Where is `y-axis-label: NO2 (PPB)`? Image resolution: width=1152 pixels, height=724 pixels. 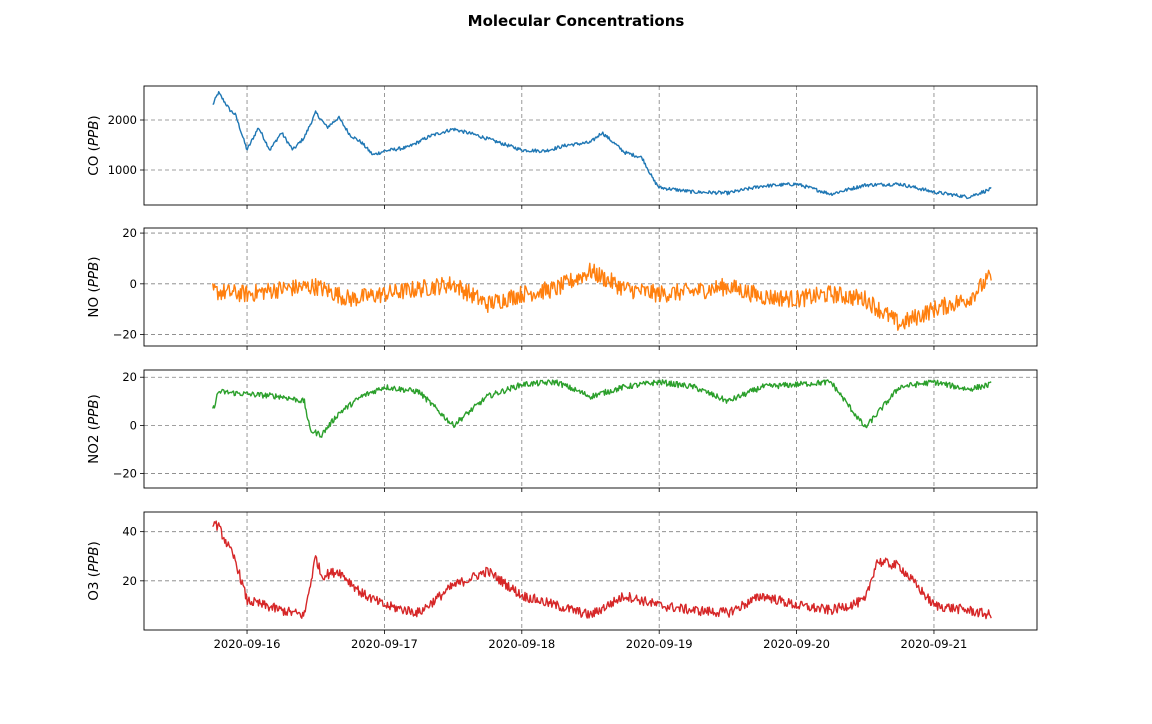 y-axis-label: NO2 (PPB) is located at coordinates (94, 429).